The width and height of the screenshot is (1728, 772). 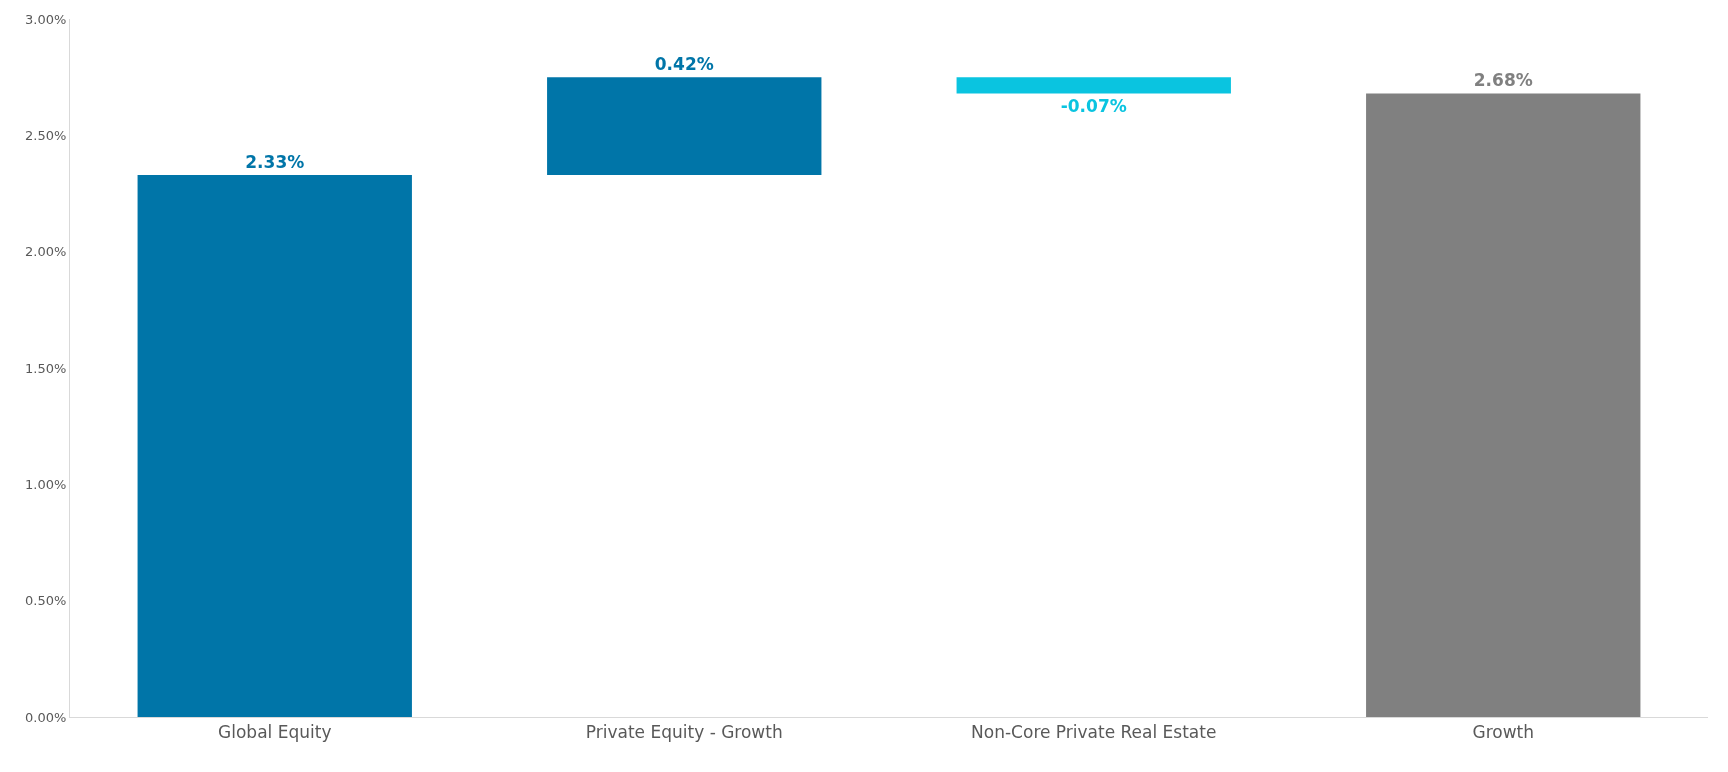 What do you see at coordinates (1503, 732) in the screenshot?
I see `x-tick-label: Growth` at bounding box center [1503, 732].